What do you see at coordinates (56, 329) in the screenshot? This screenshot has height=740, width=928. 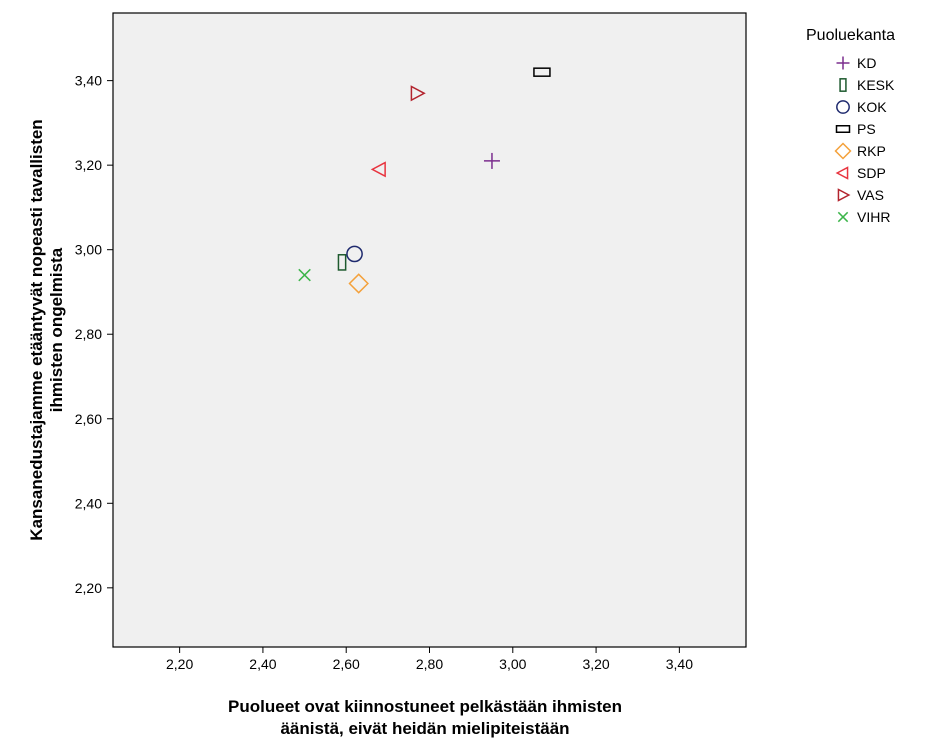 I see `y-axis-title-line-2: ihmisten ongelmista` at bounding box center [56, 329].